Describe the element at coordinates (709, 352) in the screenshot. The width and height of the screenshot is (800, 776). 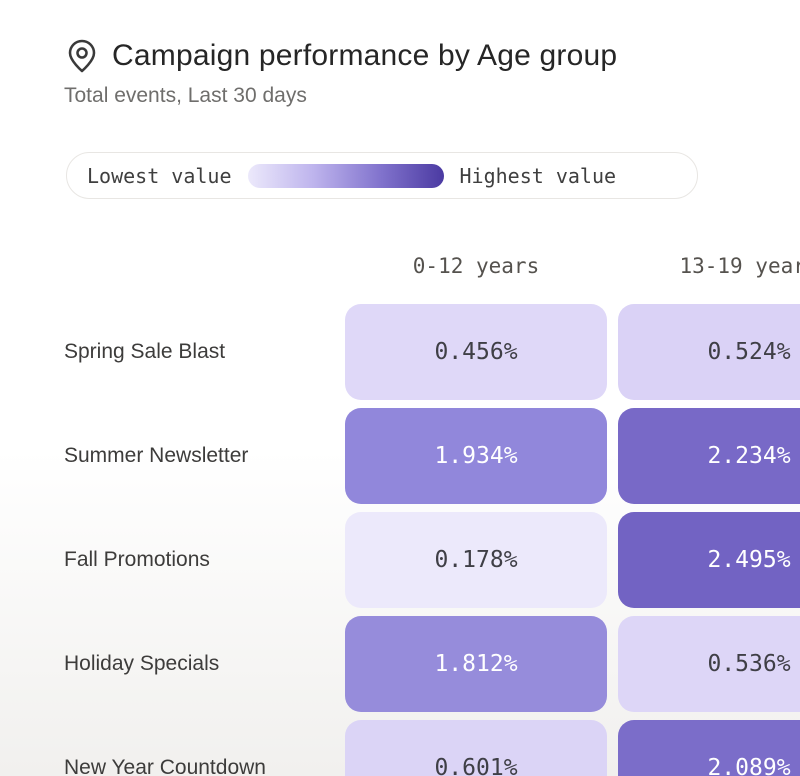
I see `heatmap-cell-0-1: 0.524%` at that location.